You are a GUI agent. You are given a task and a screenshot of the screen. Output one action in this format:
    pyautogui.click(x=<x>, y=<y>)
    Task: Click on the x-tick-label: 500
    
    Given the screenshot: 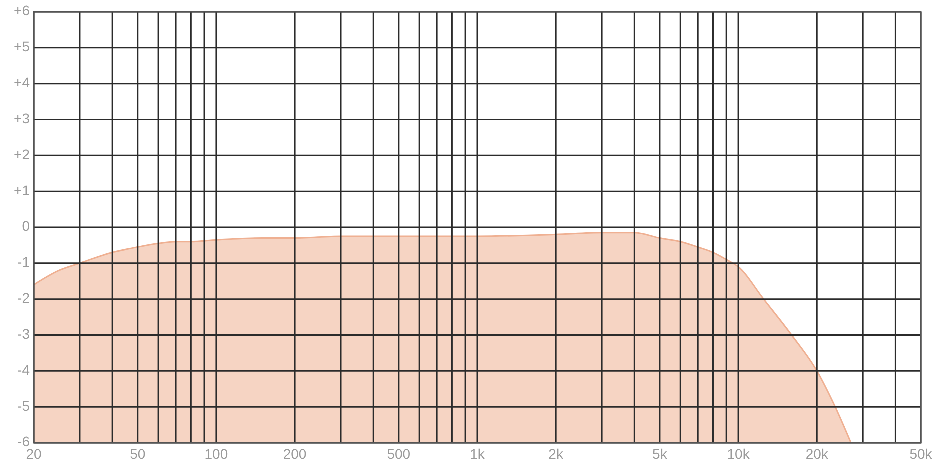 What is the action you would take?
    pyautogui.click(x=399, y=454)
    